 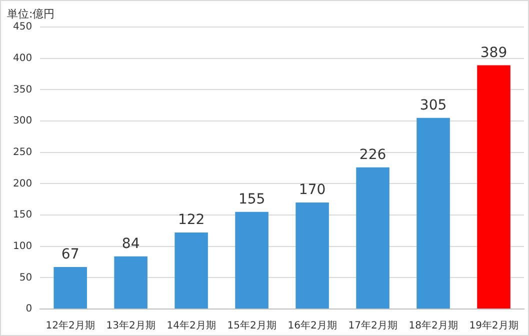 What do you see at coordinates (312, 326) in the screenshot?
I see `x-tick-label: 16年2月期` at bounding box center [312, 326].